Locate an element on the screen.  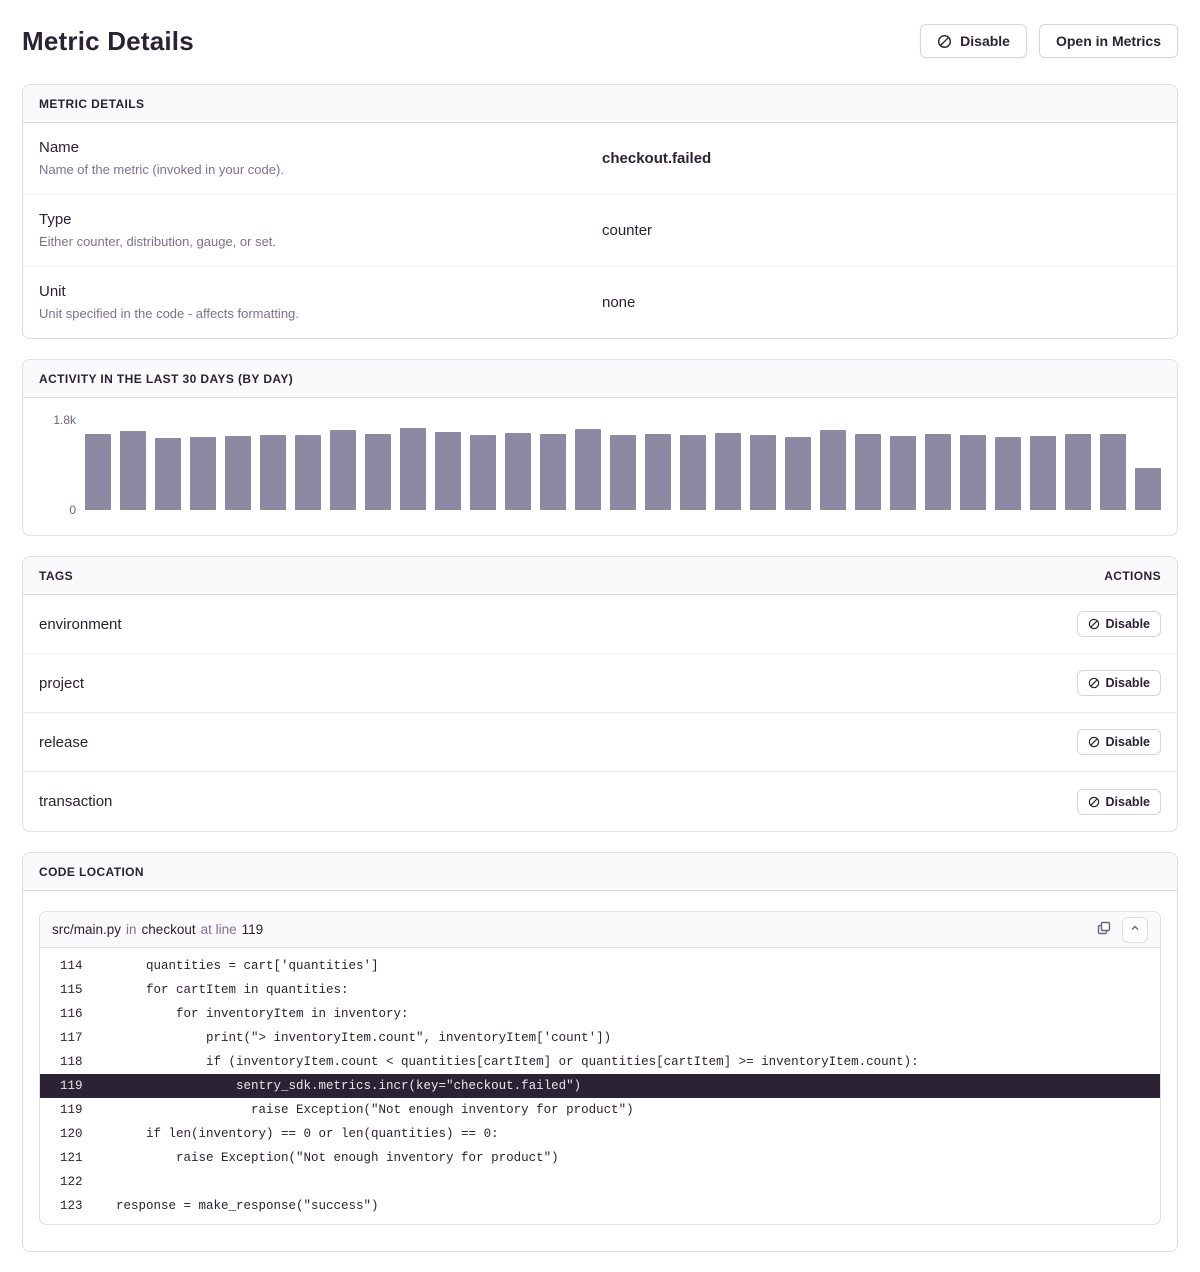
metric-unit-value: none is located at coordinates (619, 302).